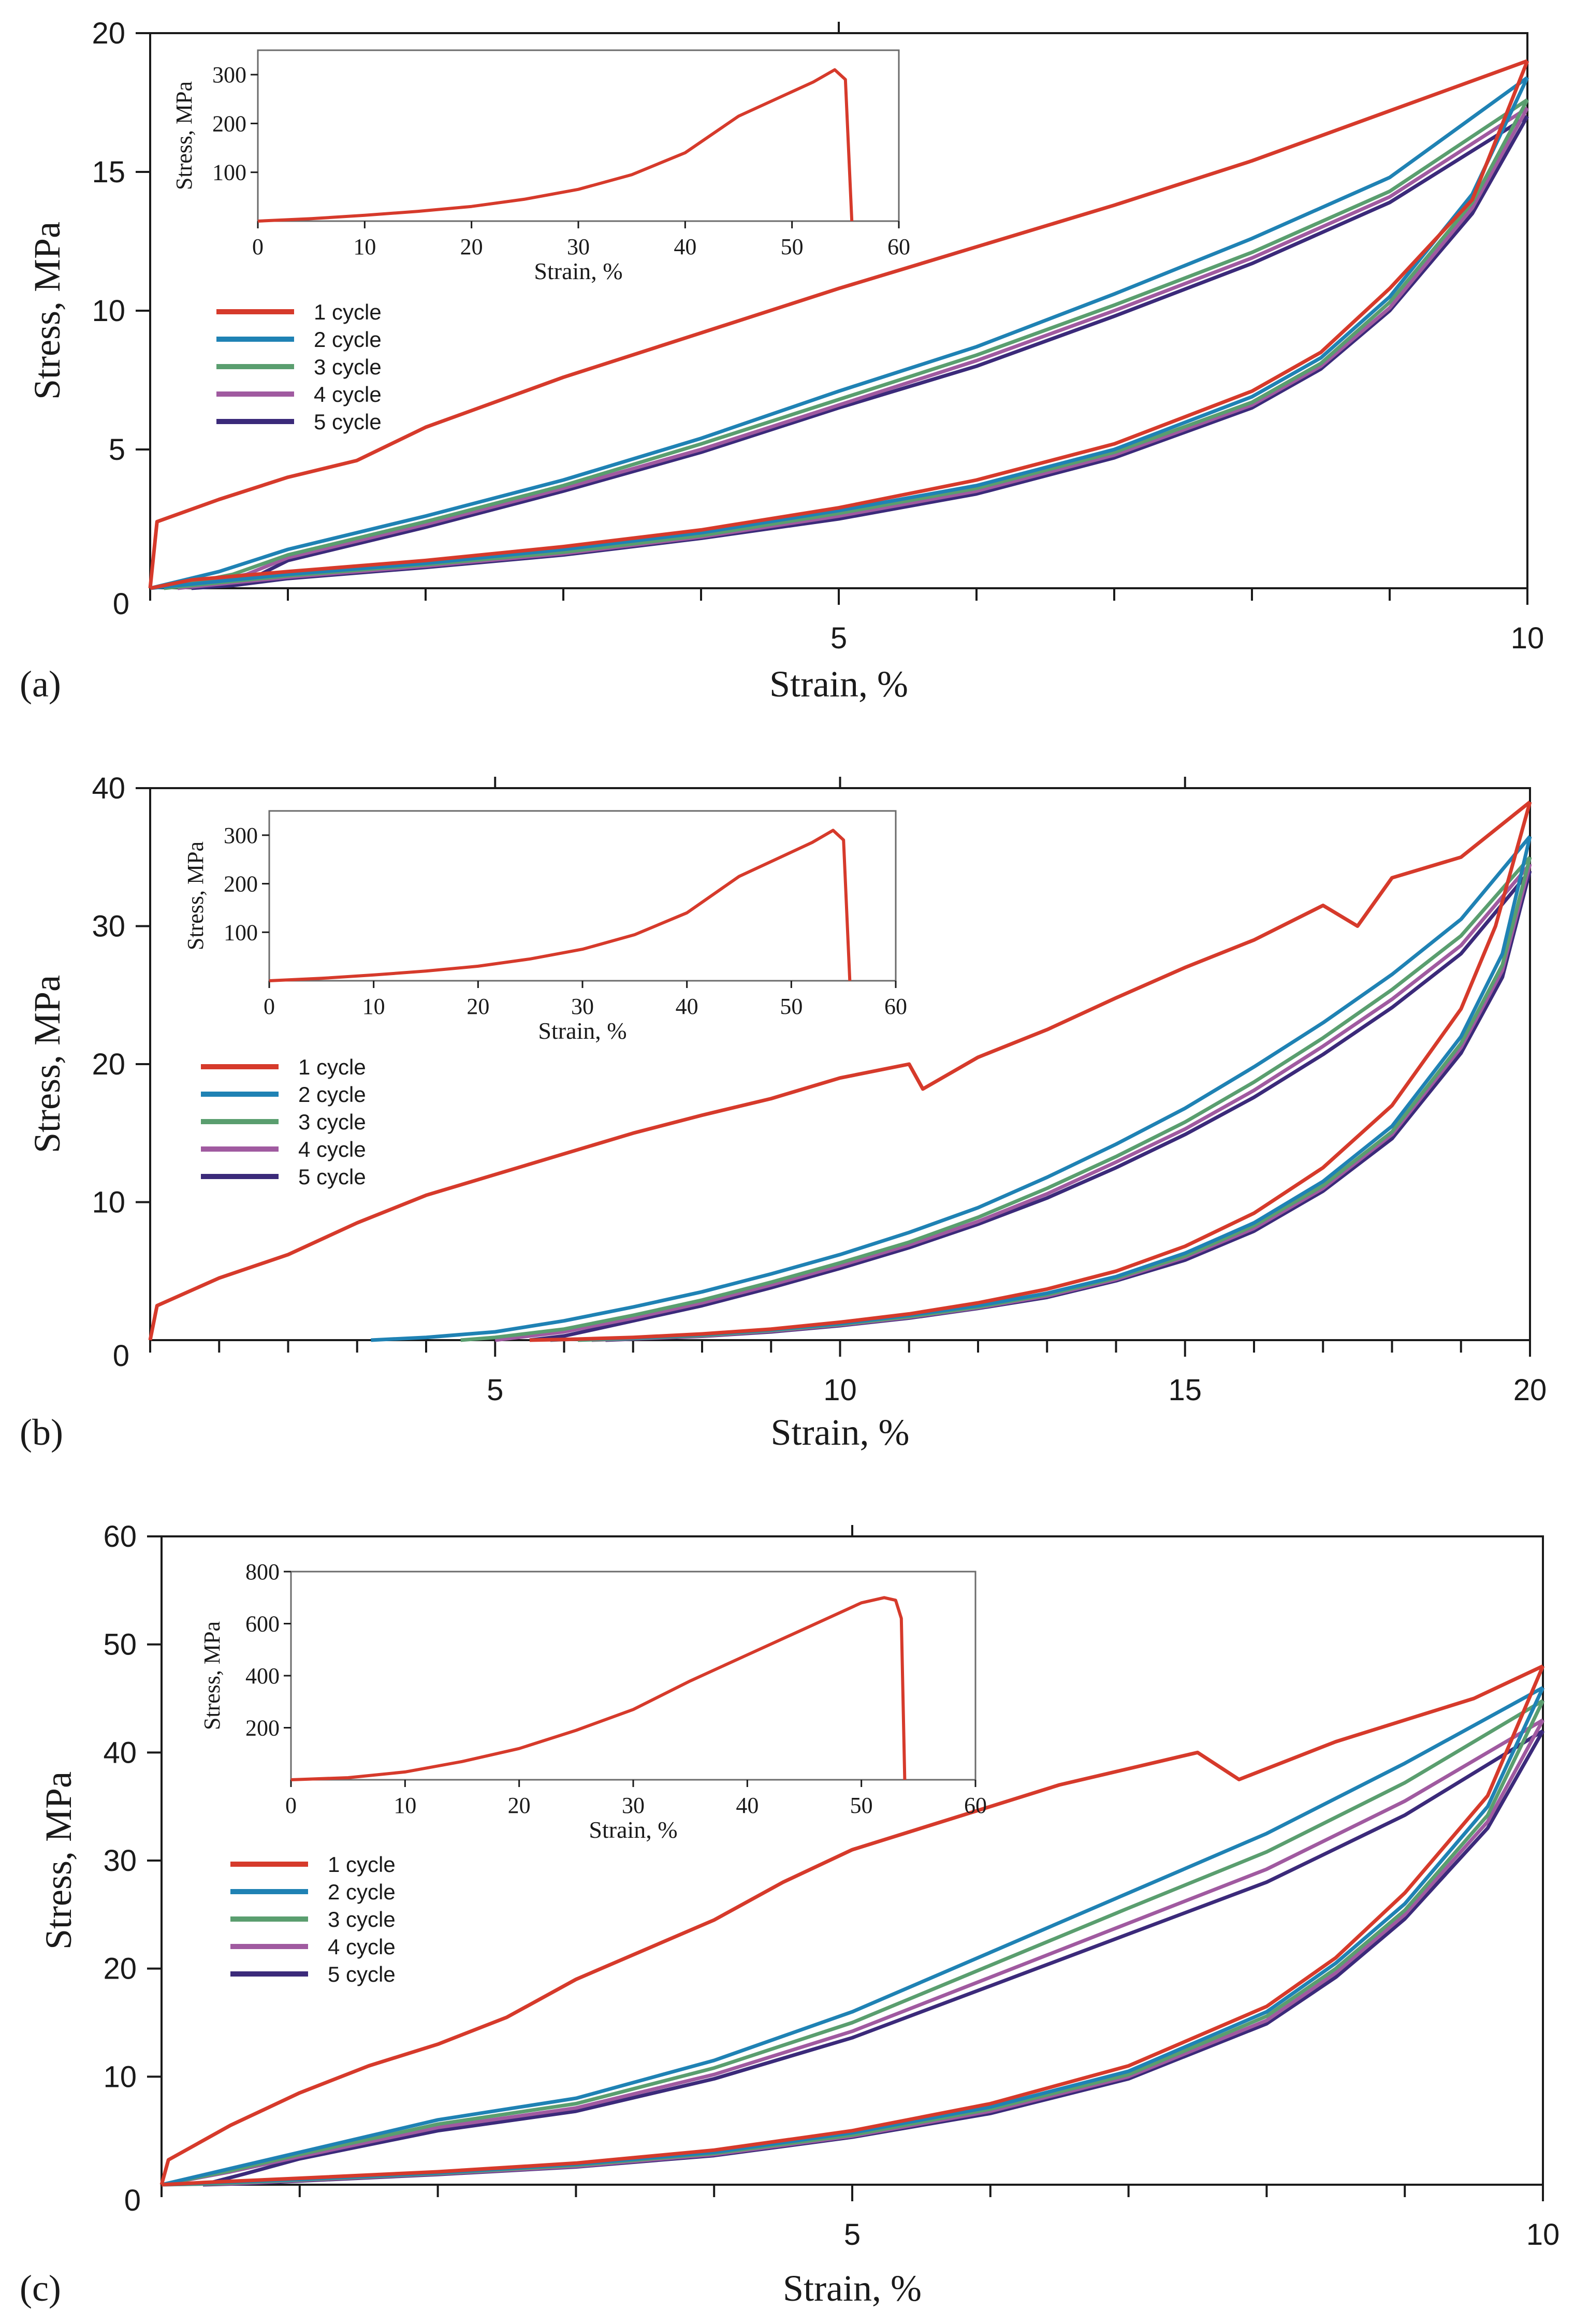  What do you see at coordinates (120, 1861) in the screenshot?
I see `y-tick-label: 30` at bounding box center [120, 1861].